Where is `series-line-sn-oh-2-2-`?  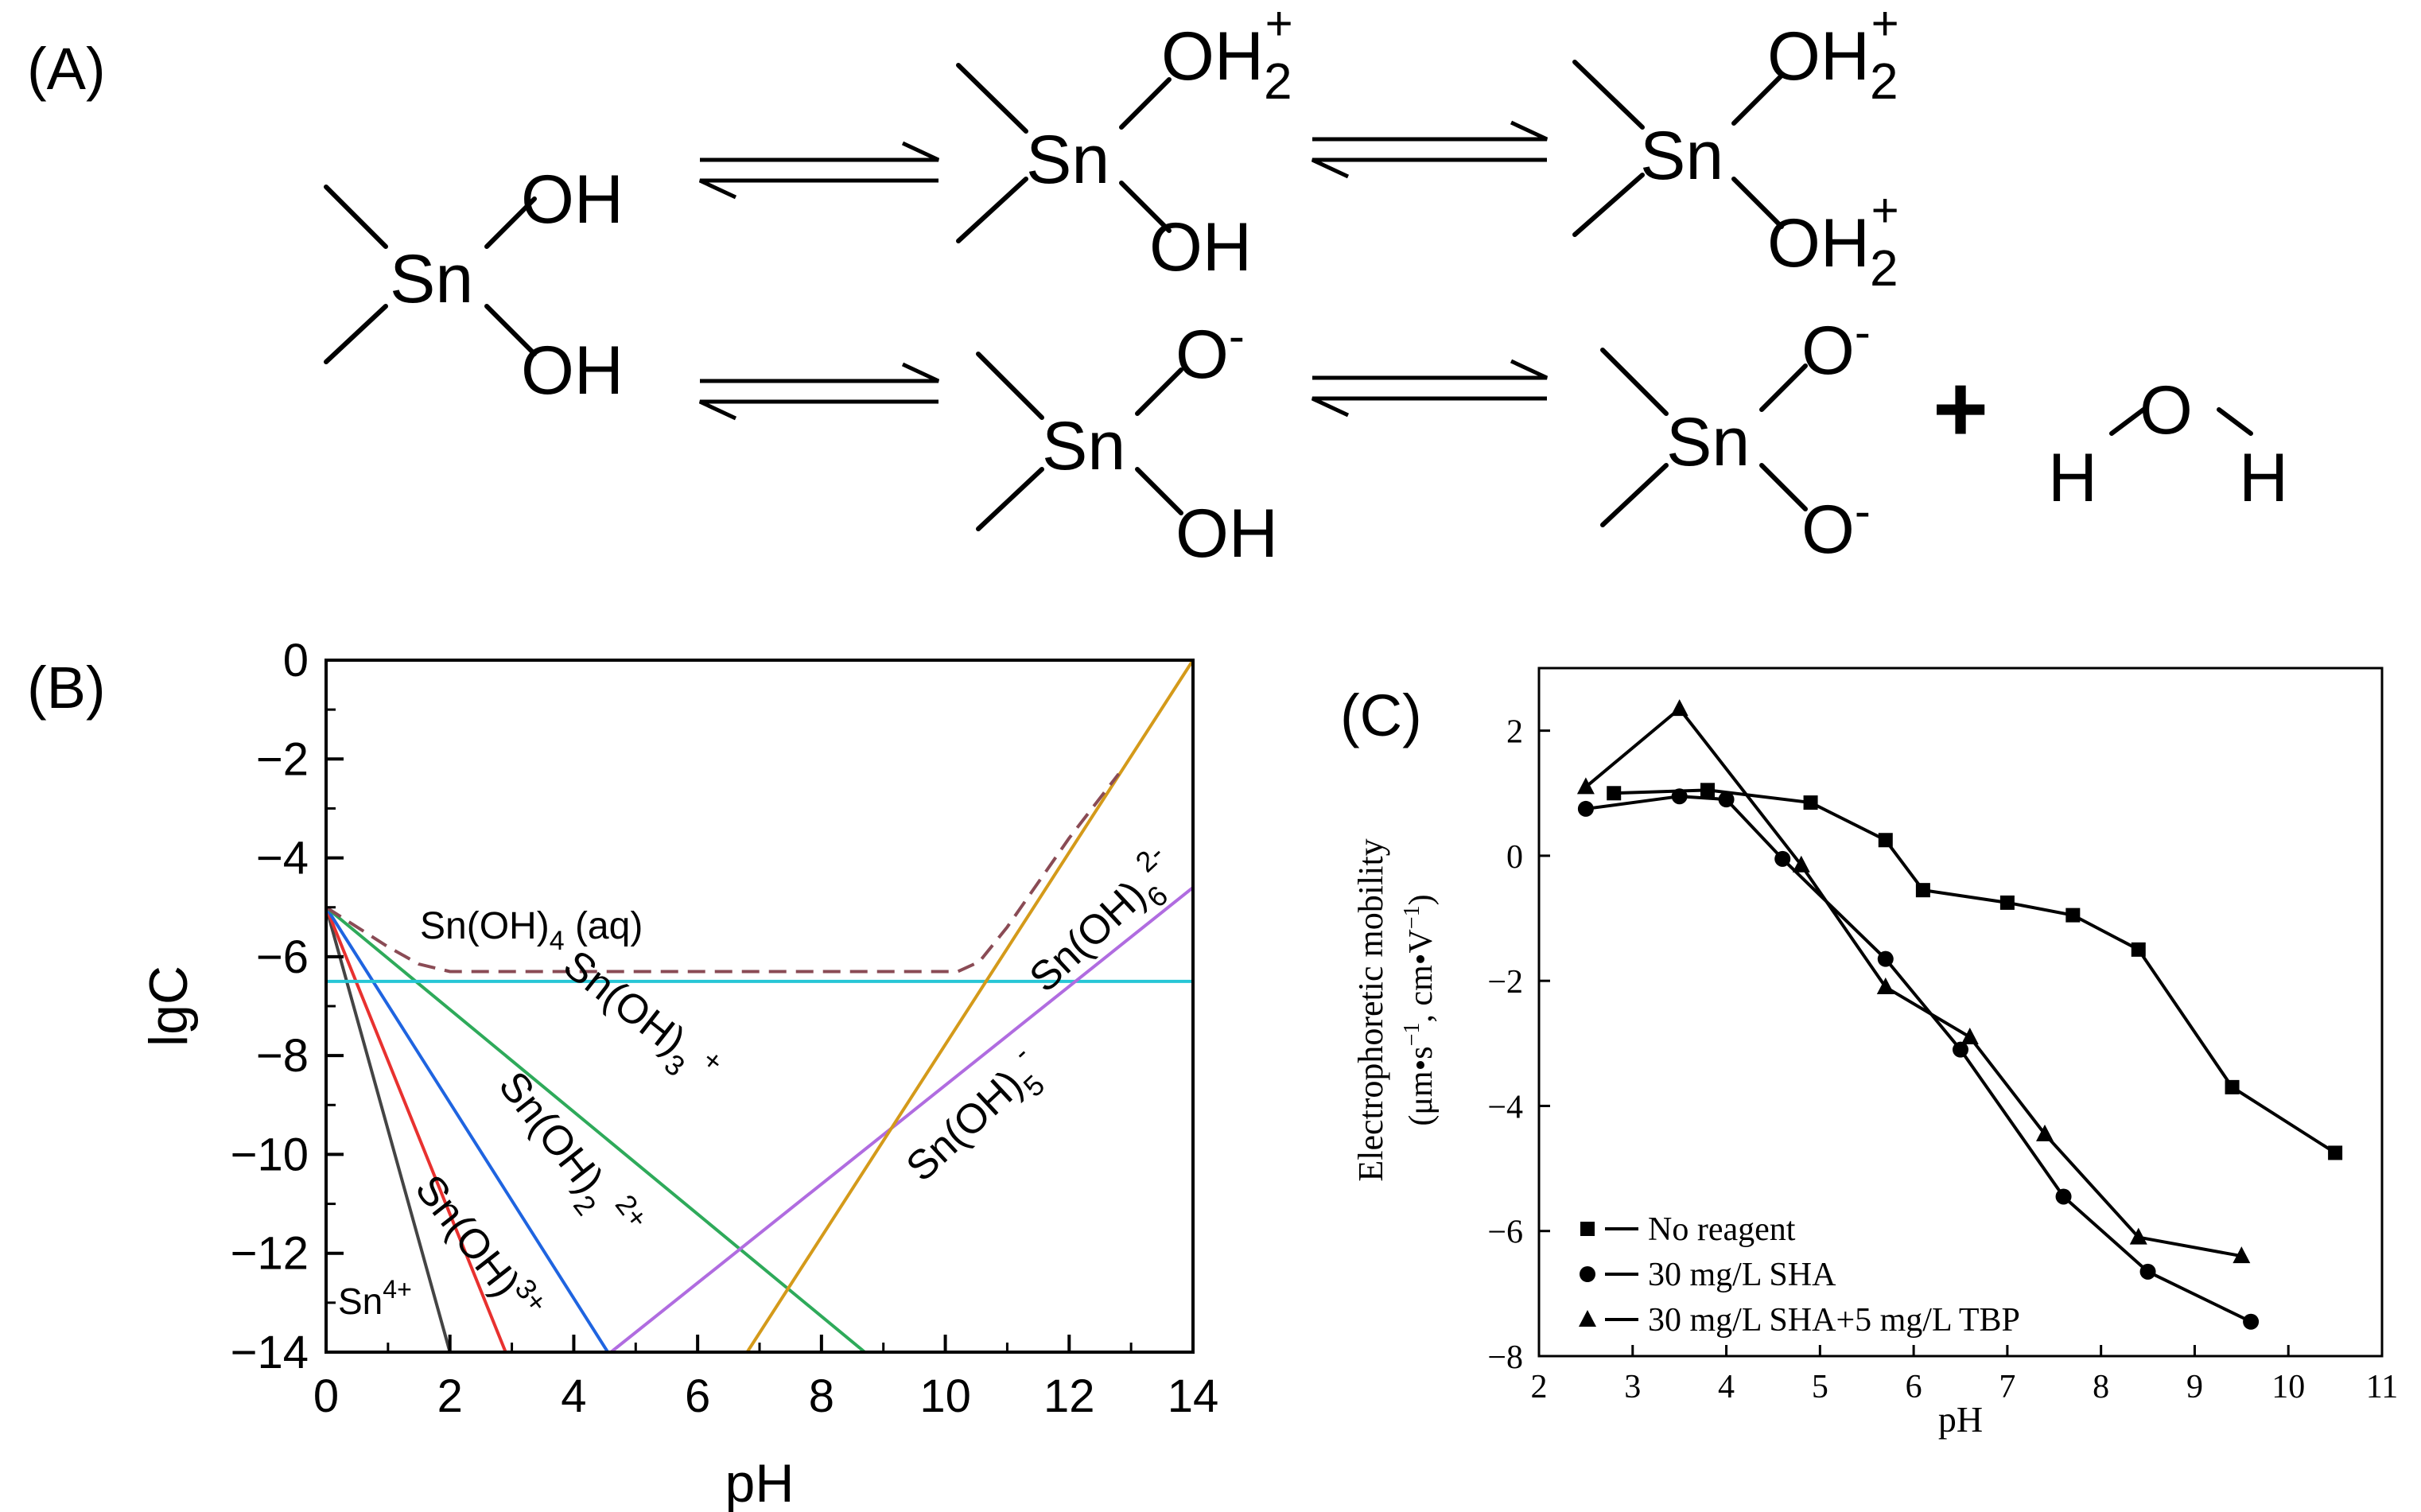 series-line-sn-oh-2-2- is located at coordinates (467, 1129).